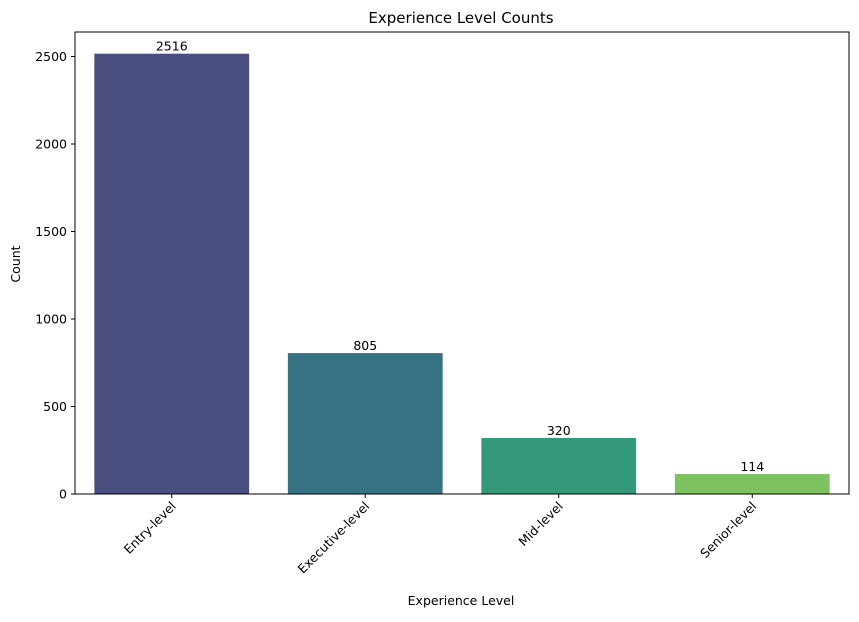 This screenshot has width=859, height=622. I want to click on y-tick-label: 1500, so click(51, 231).